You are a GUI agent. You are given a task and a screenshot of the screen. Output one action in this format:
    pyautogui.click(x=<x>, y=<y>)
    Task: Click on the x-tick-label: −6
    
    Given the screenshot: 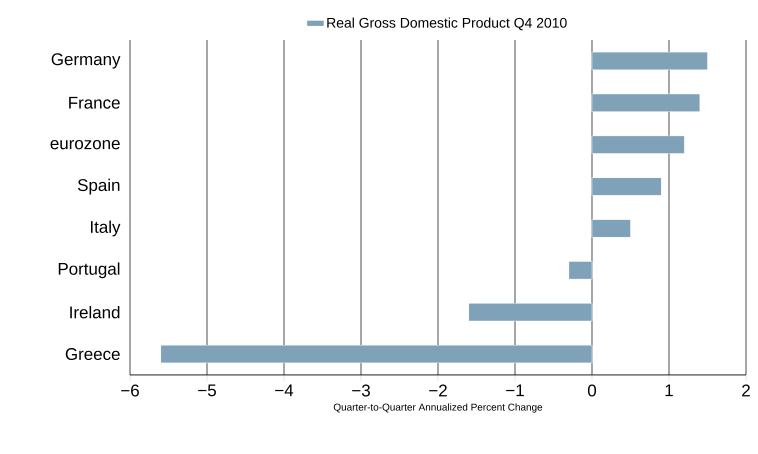 What is the action you would take?
    pyautogui.click(x=130, y=390)
    